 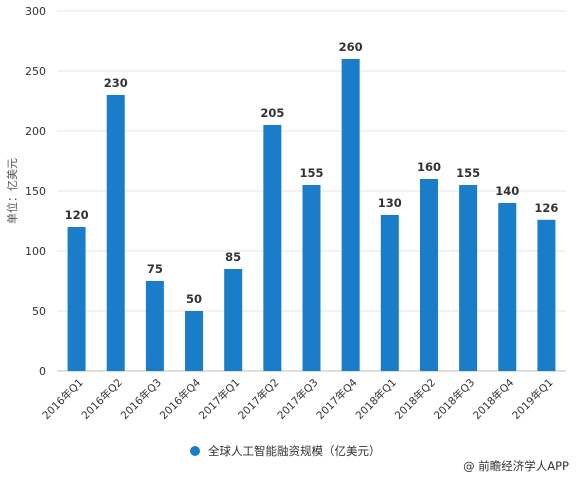 I want to click on data-label: 230, so click(x=116, y=83).